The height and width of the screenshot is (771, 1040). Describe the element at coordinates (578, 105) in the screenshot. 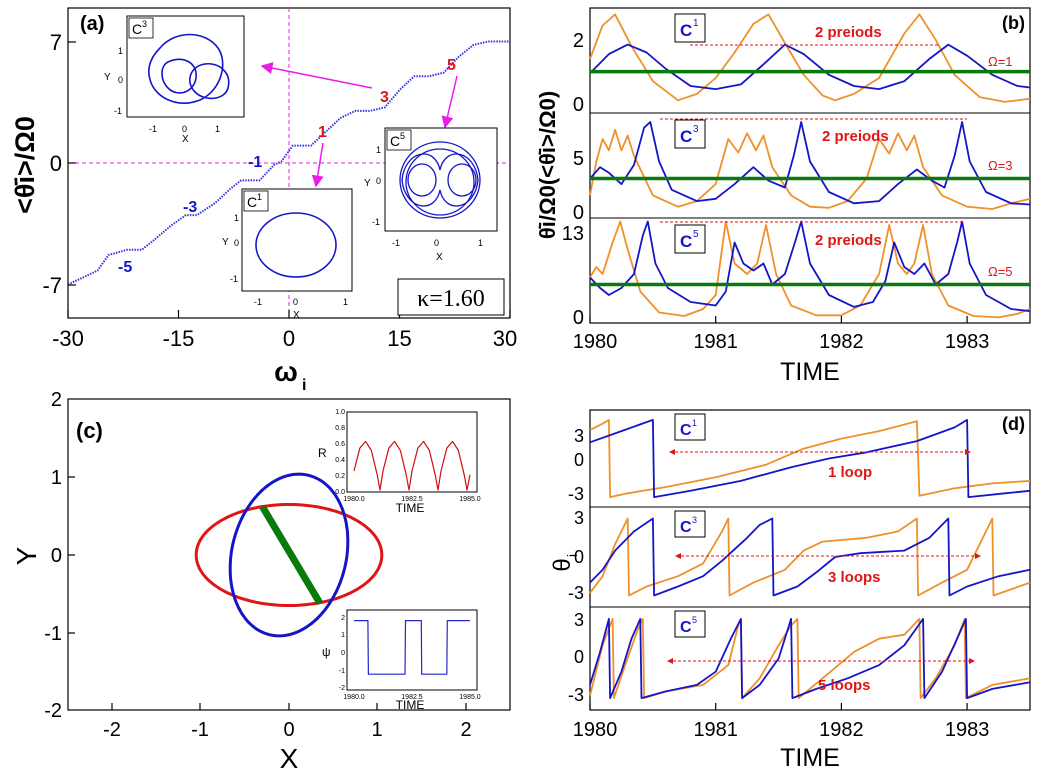

I see `b1-ytick-0: 0` at that location.